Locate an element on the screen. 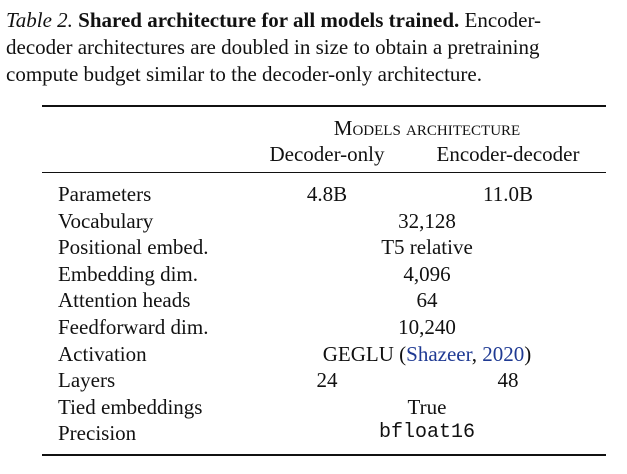 This screenshot has width=627, height=474. row-label: Attention heads is located at coordinates (124, 300).